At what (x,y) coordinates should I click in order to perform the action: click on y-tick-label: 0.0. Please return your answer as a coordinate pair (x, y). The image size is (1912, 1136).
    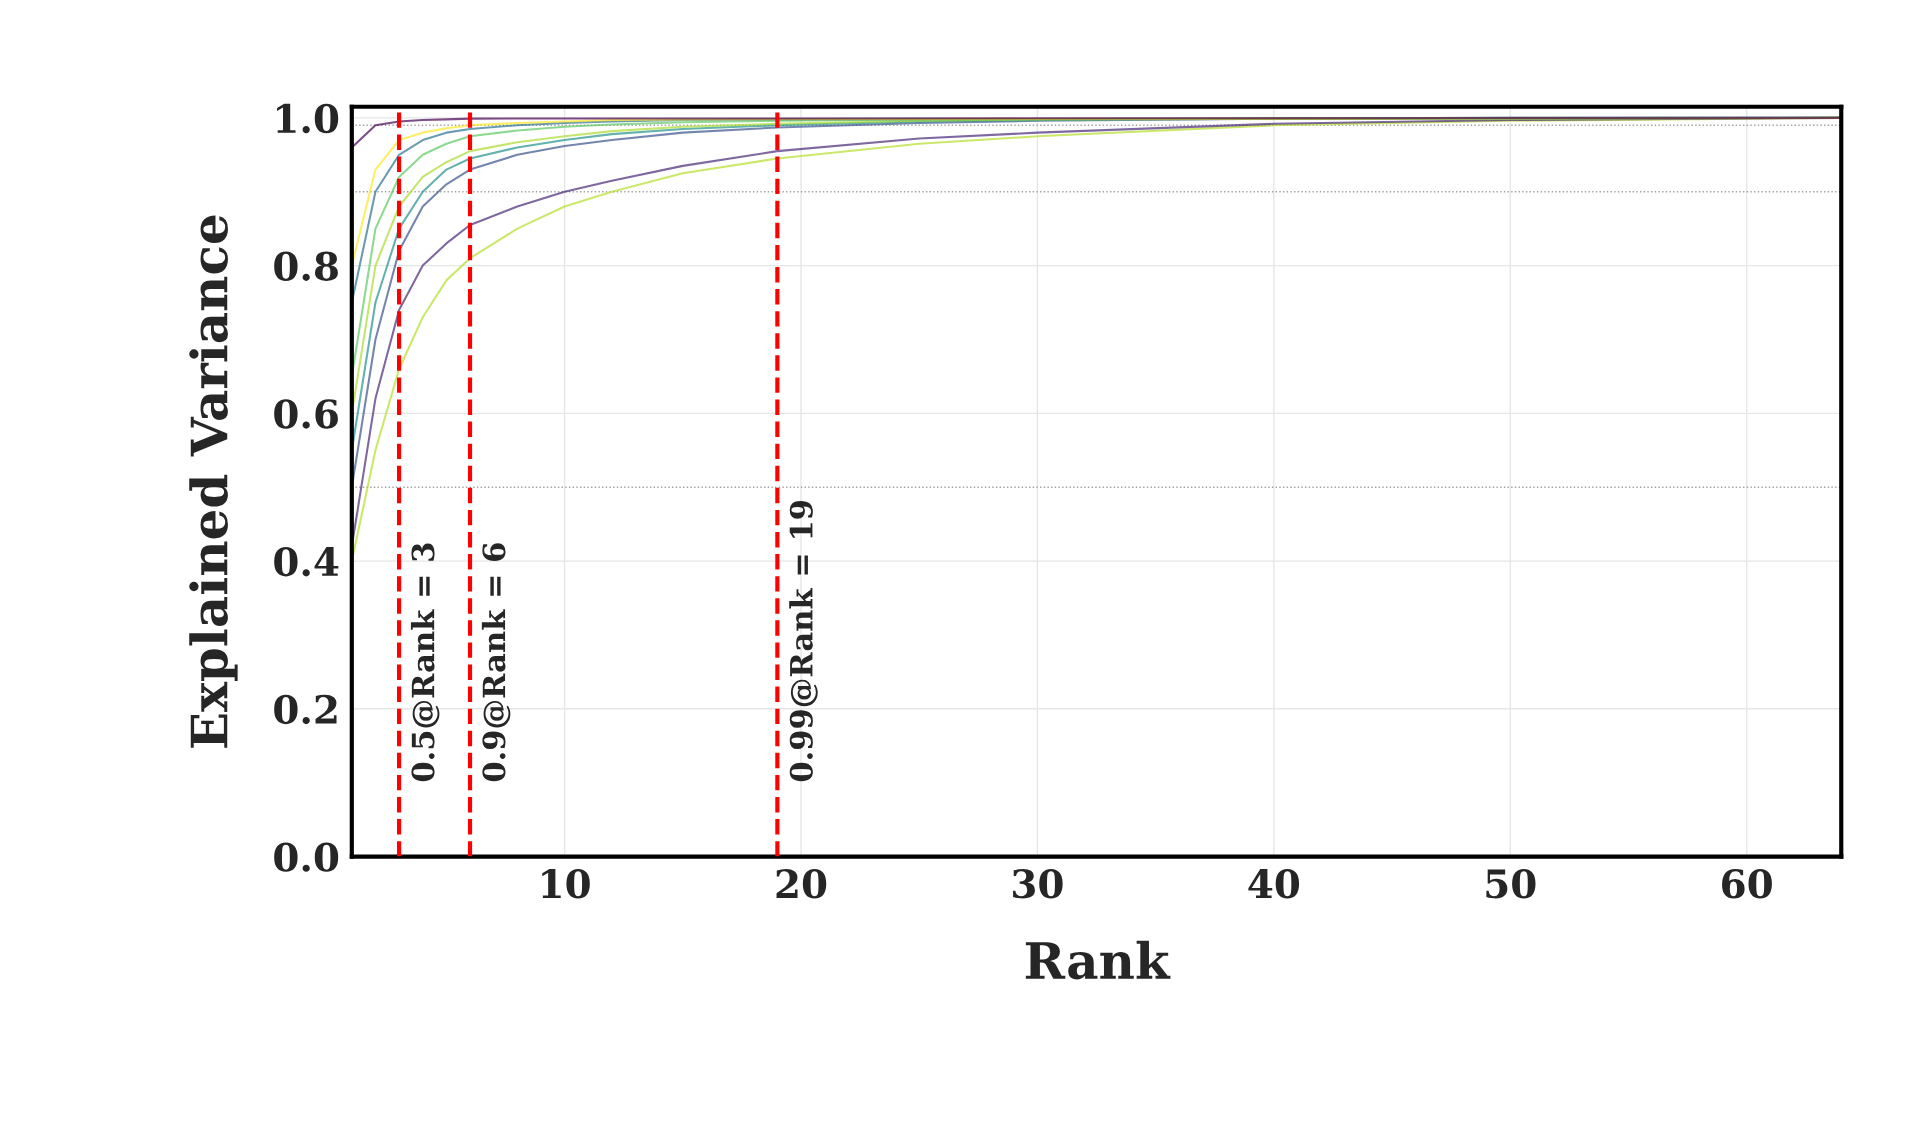
    Looking at the image, I should click on (306, 857).